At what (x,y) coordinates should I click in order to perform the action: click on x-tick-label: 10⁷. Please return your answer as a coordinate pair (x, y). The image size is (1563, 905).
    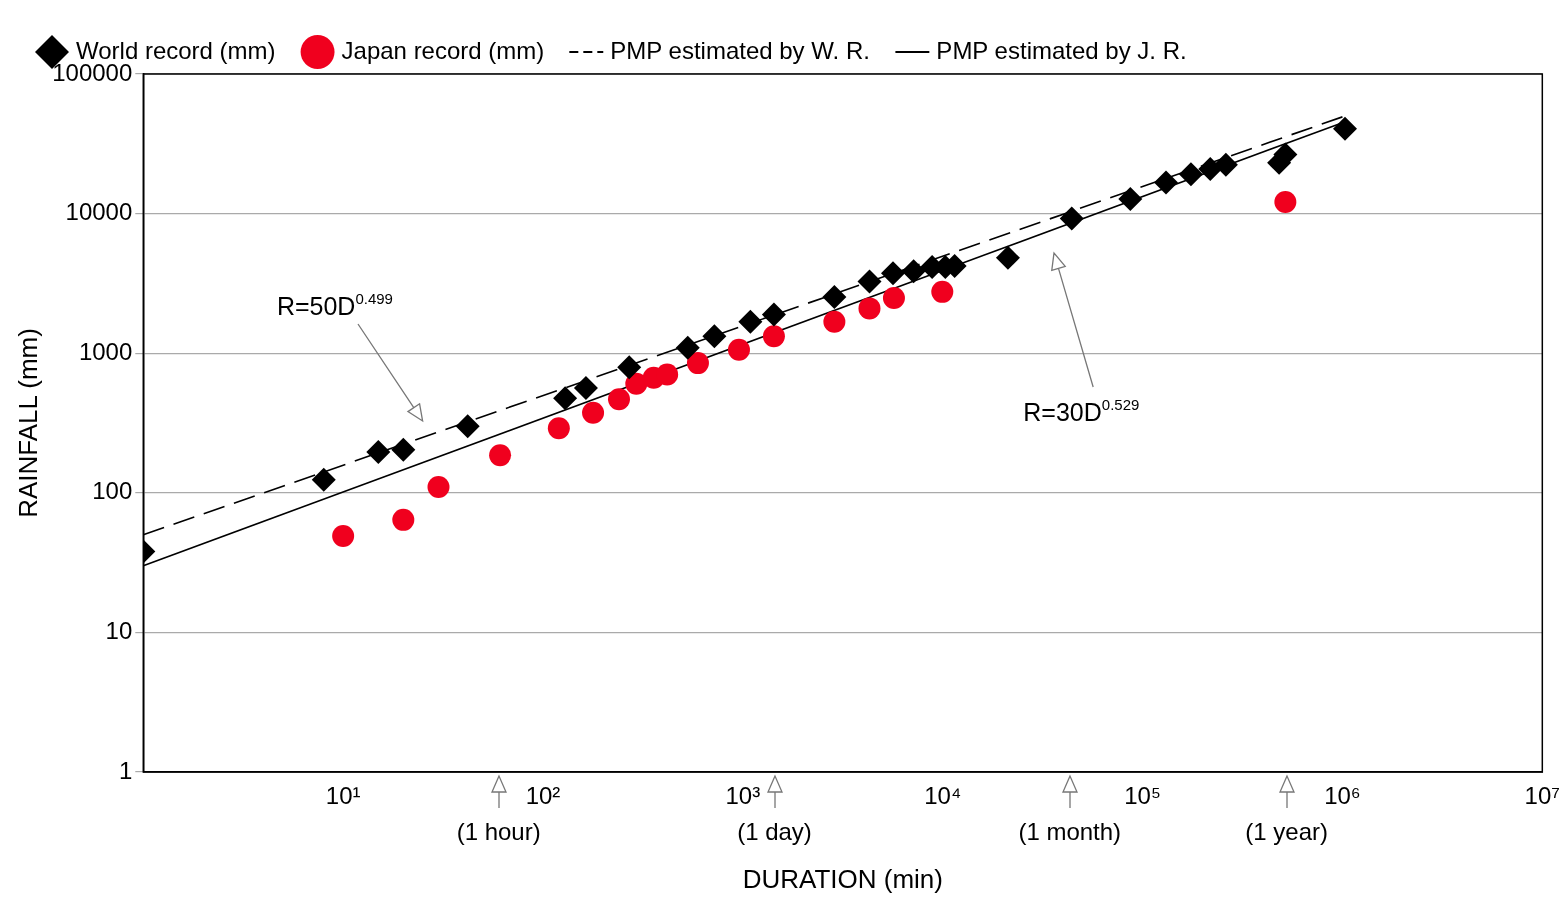
    Looking at the image, I should click on (1542, 796).